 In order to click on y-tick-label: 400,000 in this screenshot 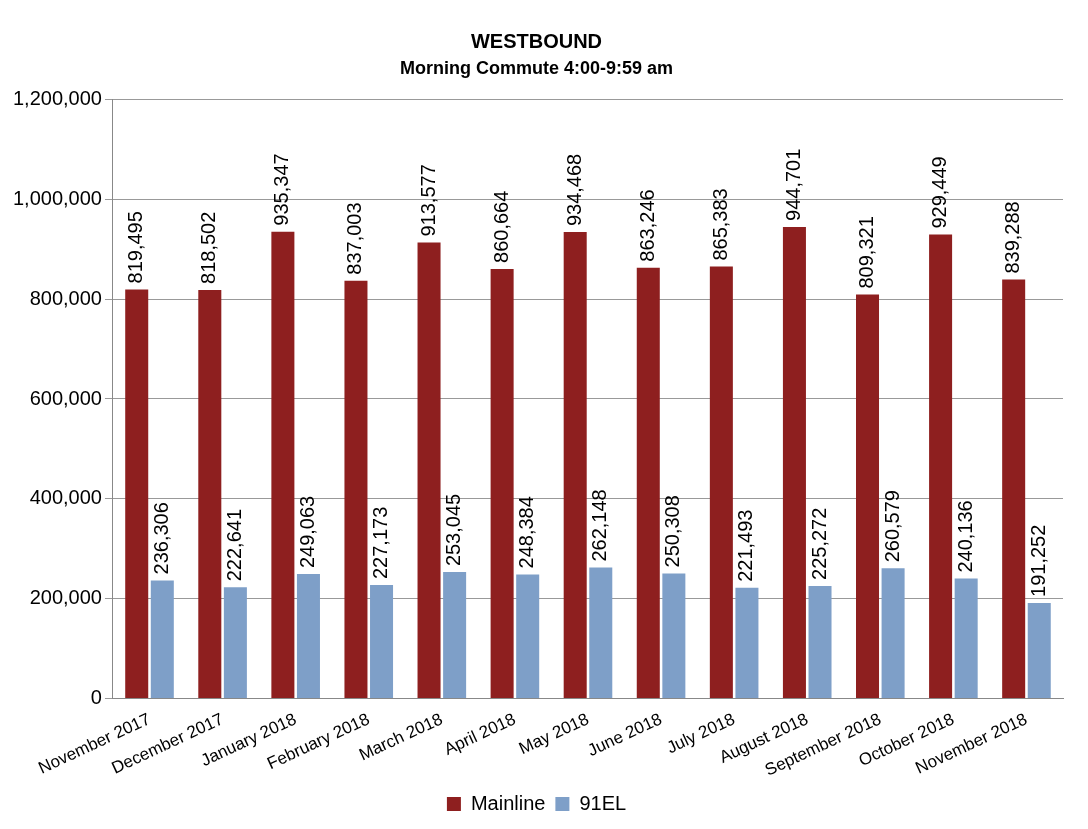, I will do `click(65, 497)`.